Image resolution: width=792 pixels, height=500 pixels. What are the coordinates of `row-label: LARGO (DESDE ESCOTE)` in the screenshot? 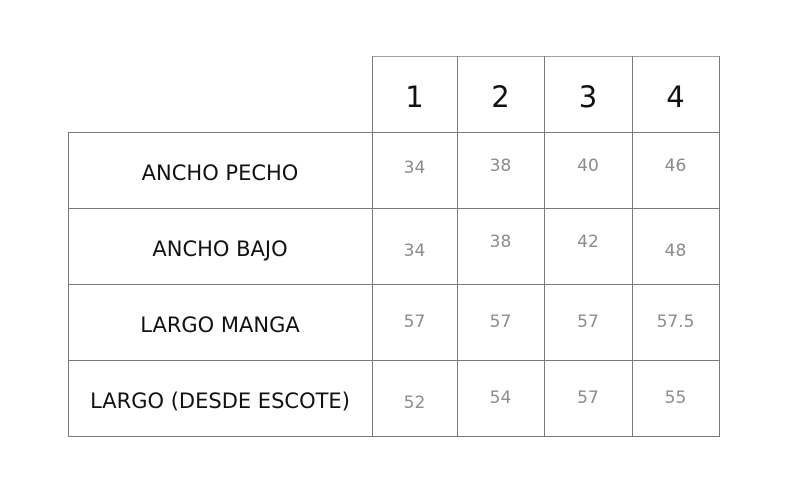 It's located at (220, 401).